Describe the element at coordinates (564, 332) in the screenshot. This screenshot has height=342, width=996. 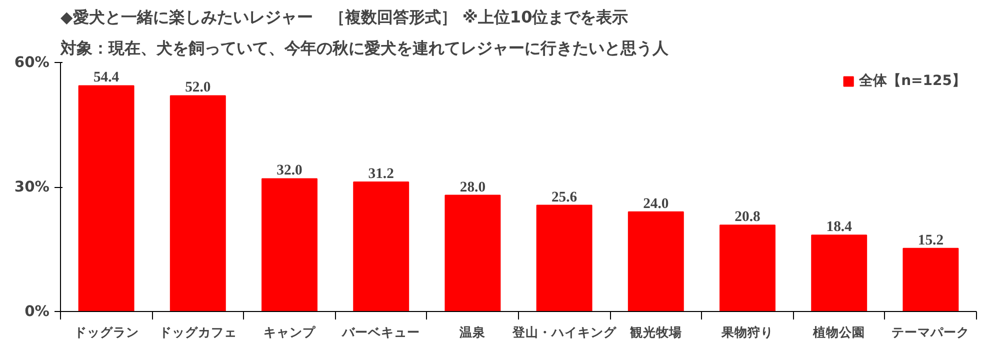
I see `x-tick-label: 登山・ハイキング` at that location.